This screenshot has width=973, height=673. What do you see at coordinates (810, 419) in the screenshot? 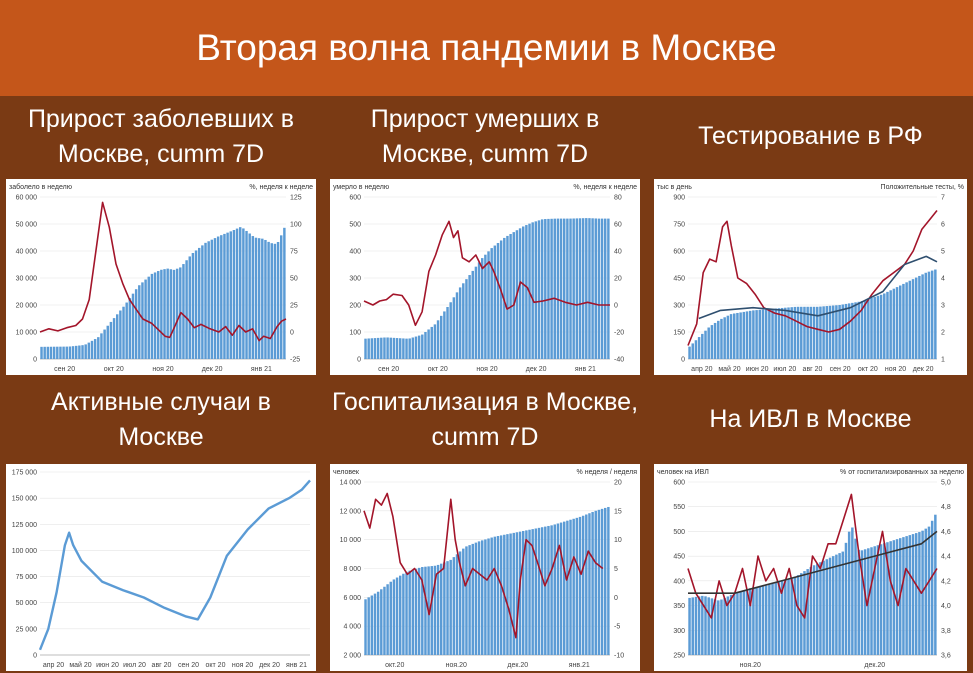
I see `panel-heading: На ИВЛ в Москве` at bounding box center [810, 419].